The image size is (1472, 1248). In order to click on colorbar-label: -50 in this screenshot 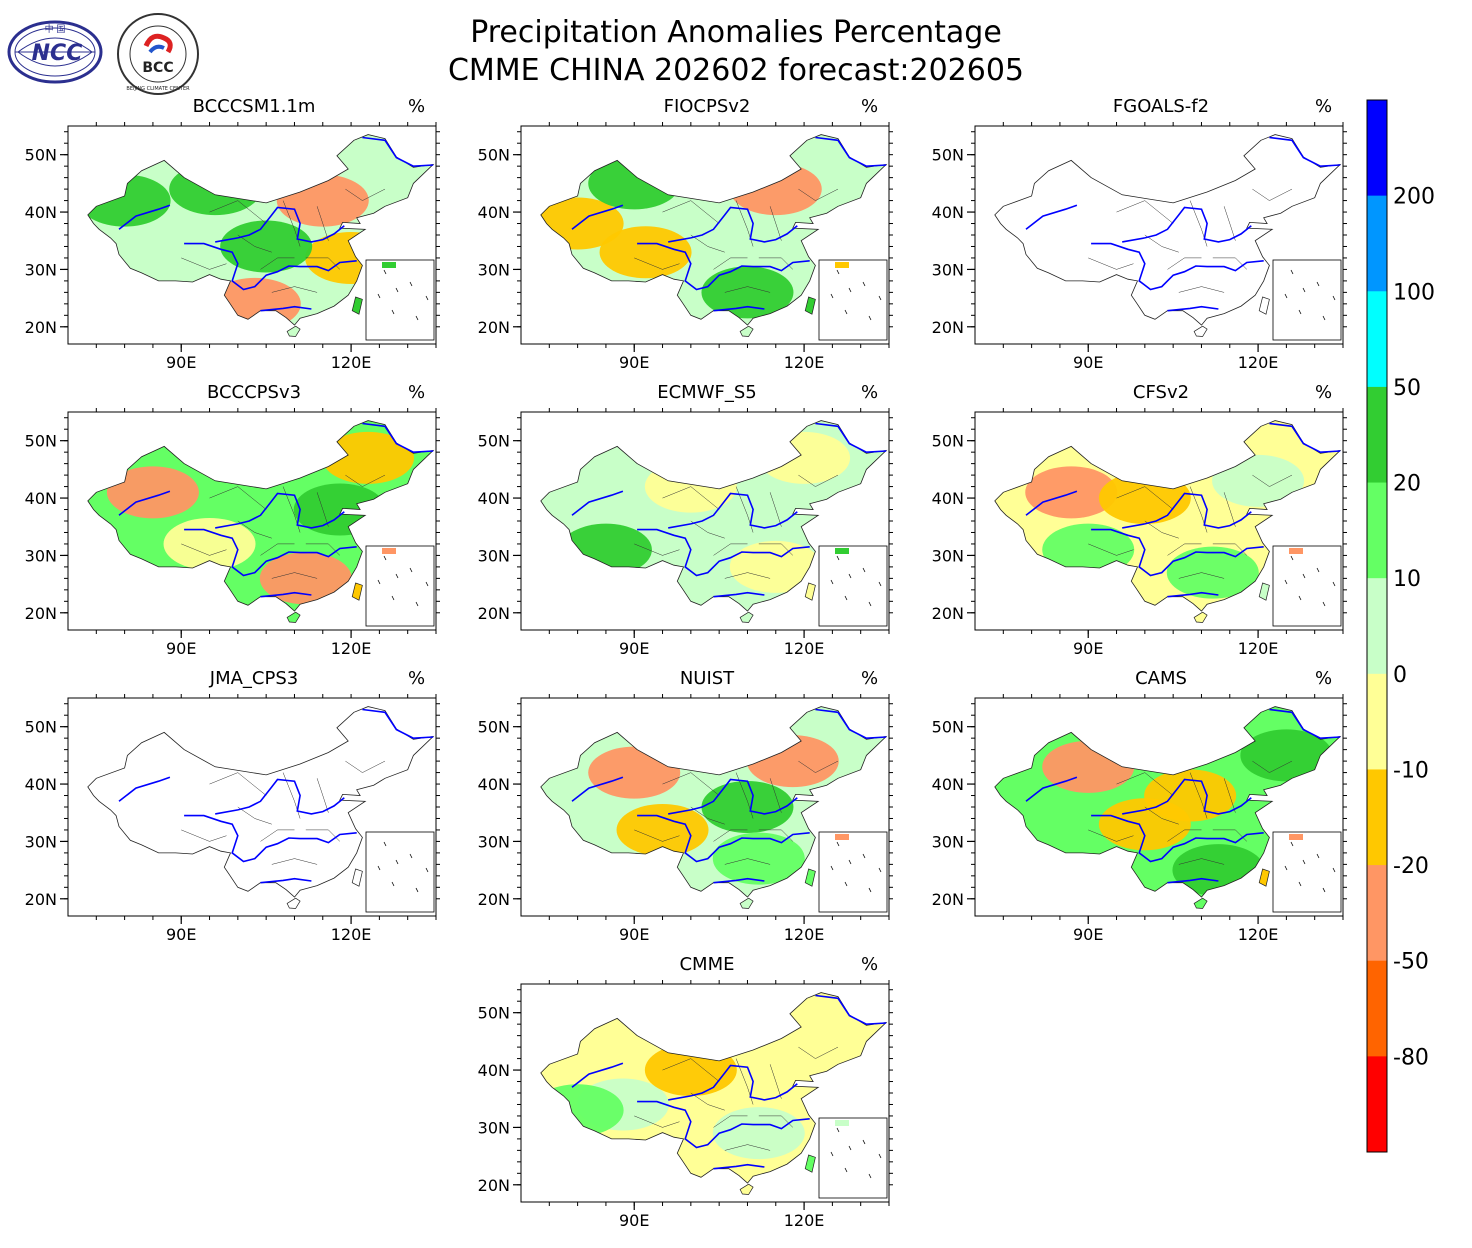, I will do `click(1411, 962)`.